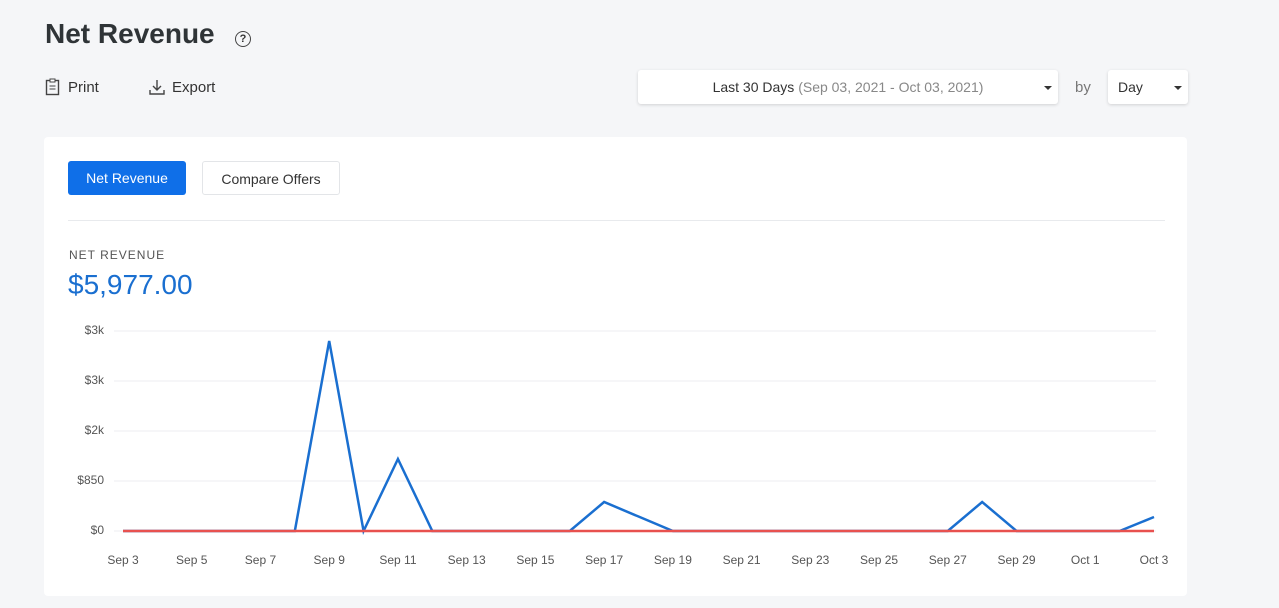 This screenshot has height=608, width=1279. Describe the element at coordinates (810, 560) in the screenshot. I see `x-tick-label: Sep 23` at that location.